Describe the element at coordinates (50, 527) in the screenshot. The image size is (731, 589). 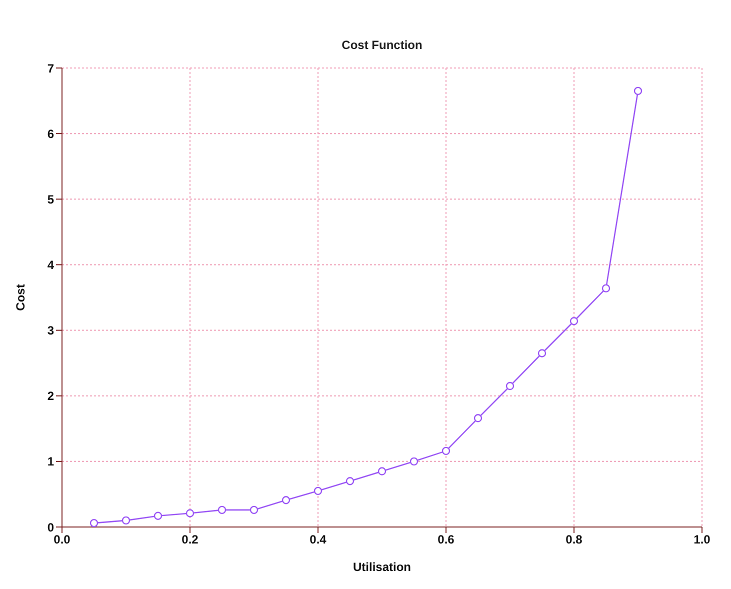
I see `y-tick-label: 0` at that location.